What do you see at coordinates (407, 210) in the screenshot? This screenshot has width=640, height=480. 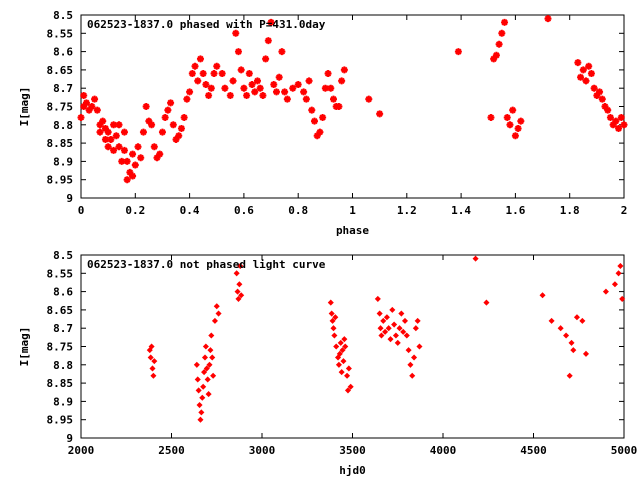 I see `x-tick-label: 1.2` at bounding box center [407, 210].